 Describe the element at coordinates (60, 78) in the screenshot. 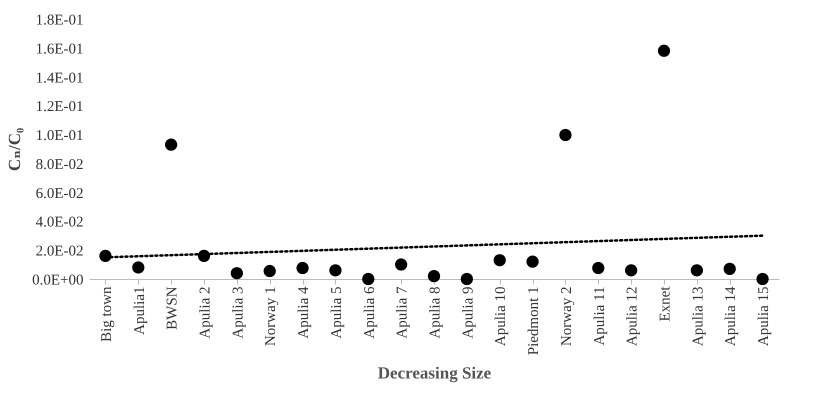

I see `y-tick-label: 1.4E-01` at that location.